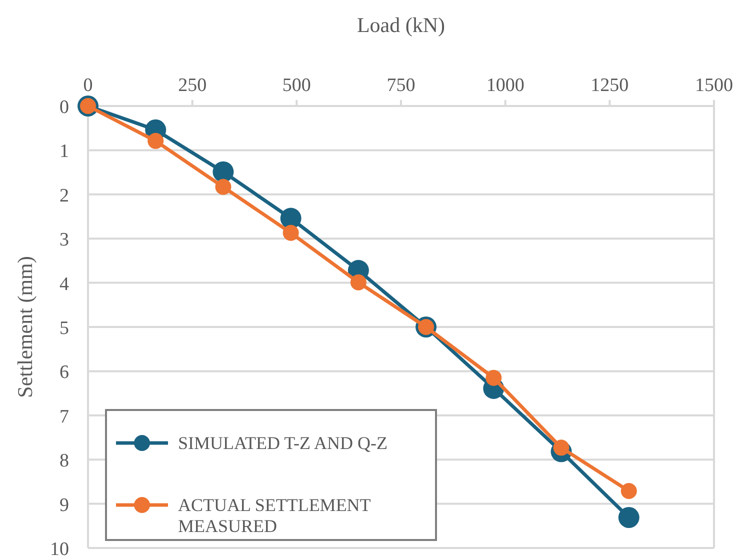 Image resolution: width=739 pixels, height=559 pixels. I want to click on x-tick-label: 500, so click(296, 85).